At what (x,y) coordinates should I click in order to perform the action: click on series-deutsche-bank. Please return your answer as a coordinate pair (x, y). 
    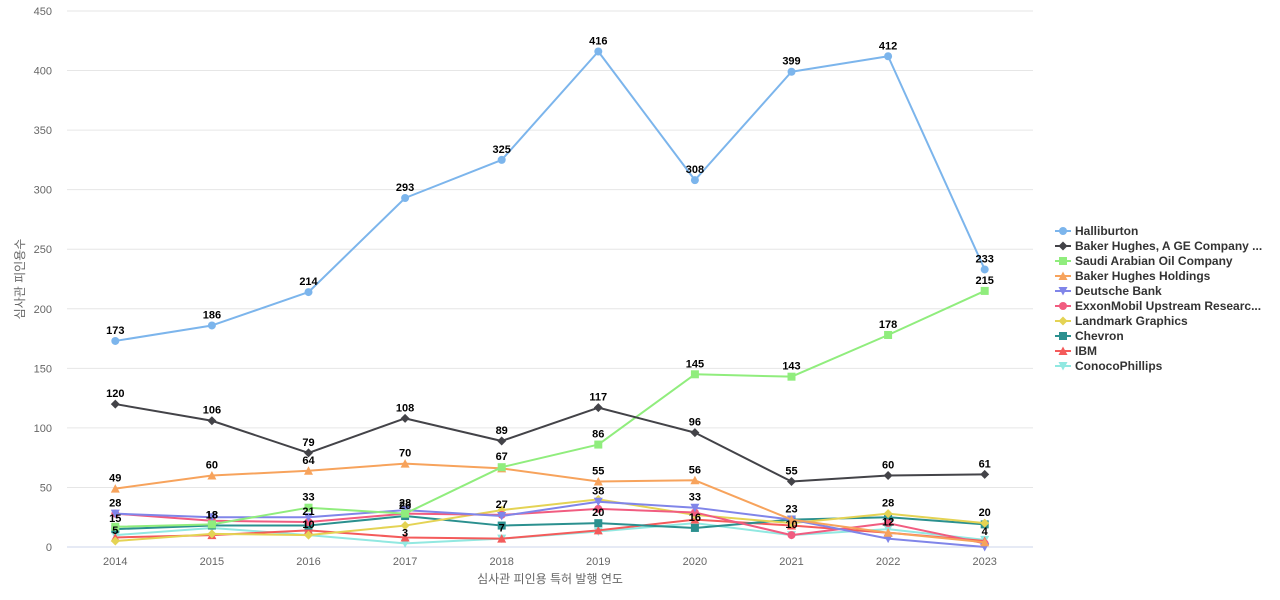
    Looking at the image, I should click on (550, 524).